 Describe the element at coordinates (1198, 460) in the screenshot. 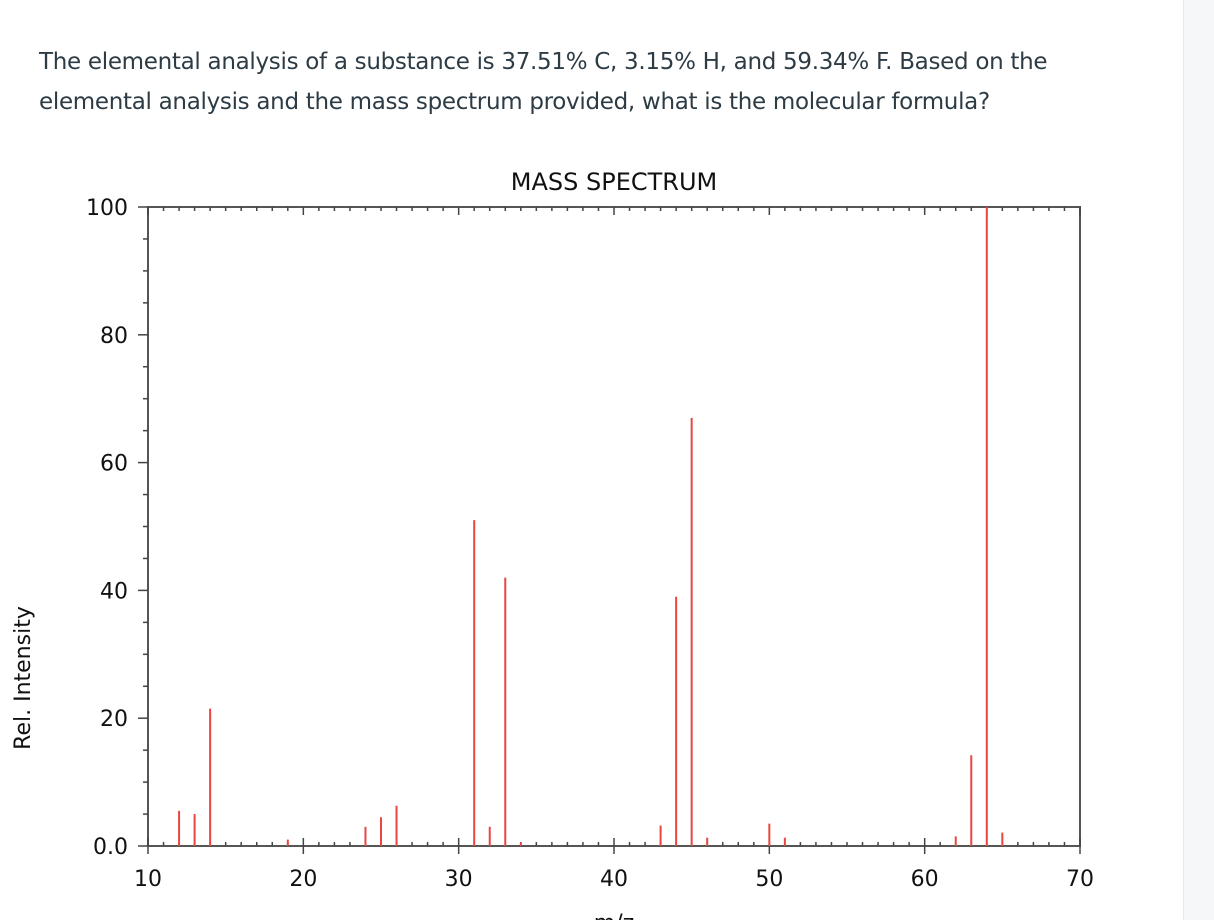

I see `right-scroll-rail` at that location.